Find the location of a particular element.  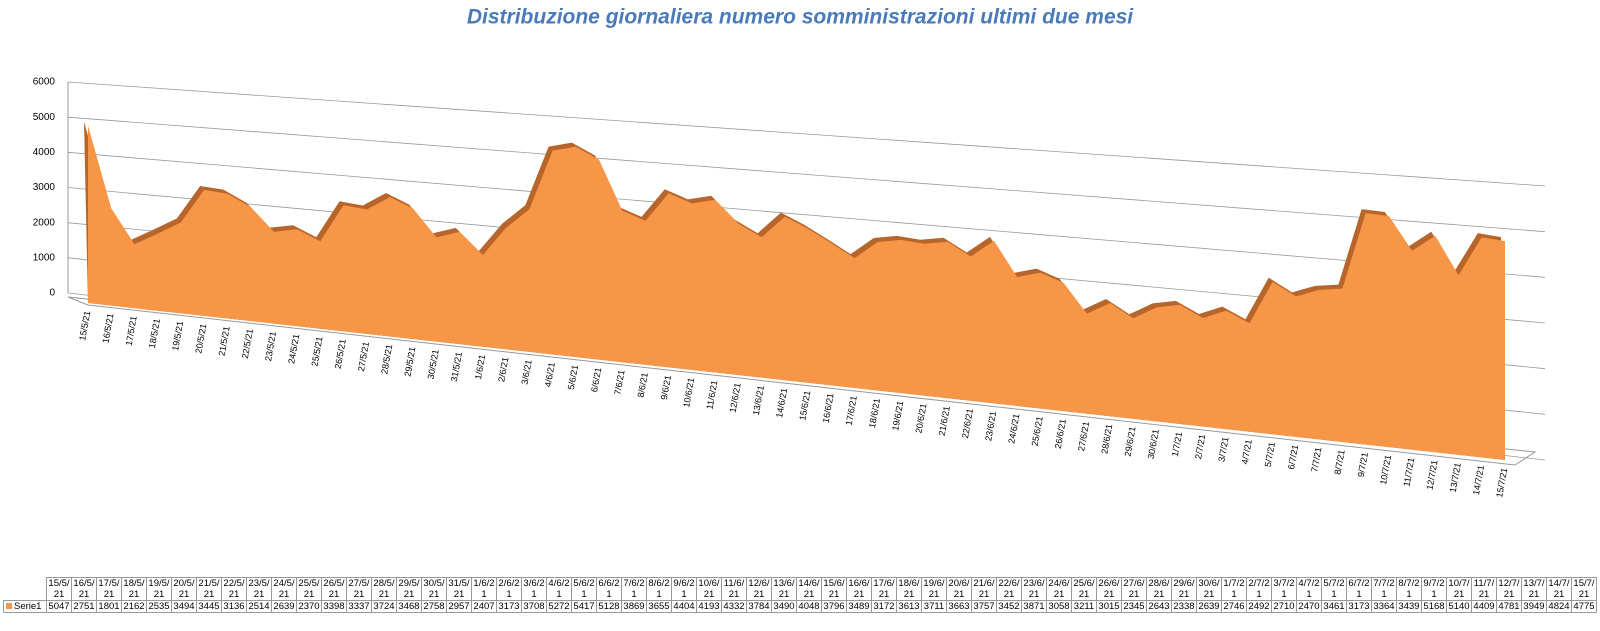

x-tick-label: 27/5/21 is located at coordinates (363, 356).